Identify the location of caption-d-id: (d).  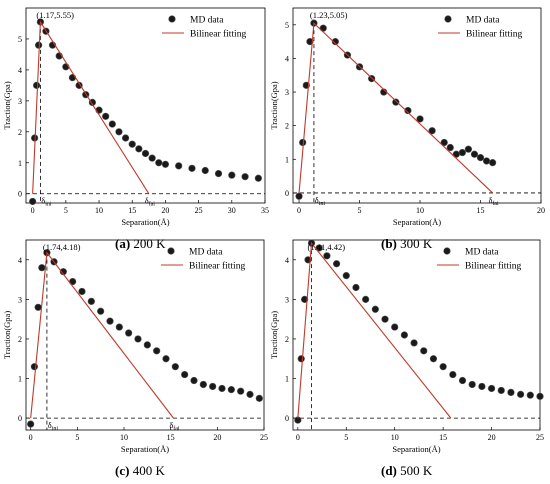
(389, 470).